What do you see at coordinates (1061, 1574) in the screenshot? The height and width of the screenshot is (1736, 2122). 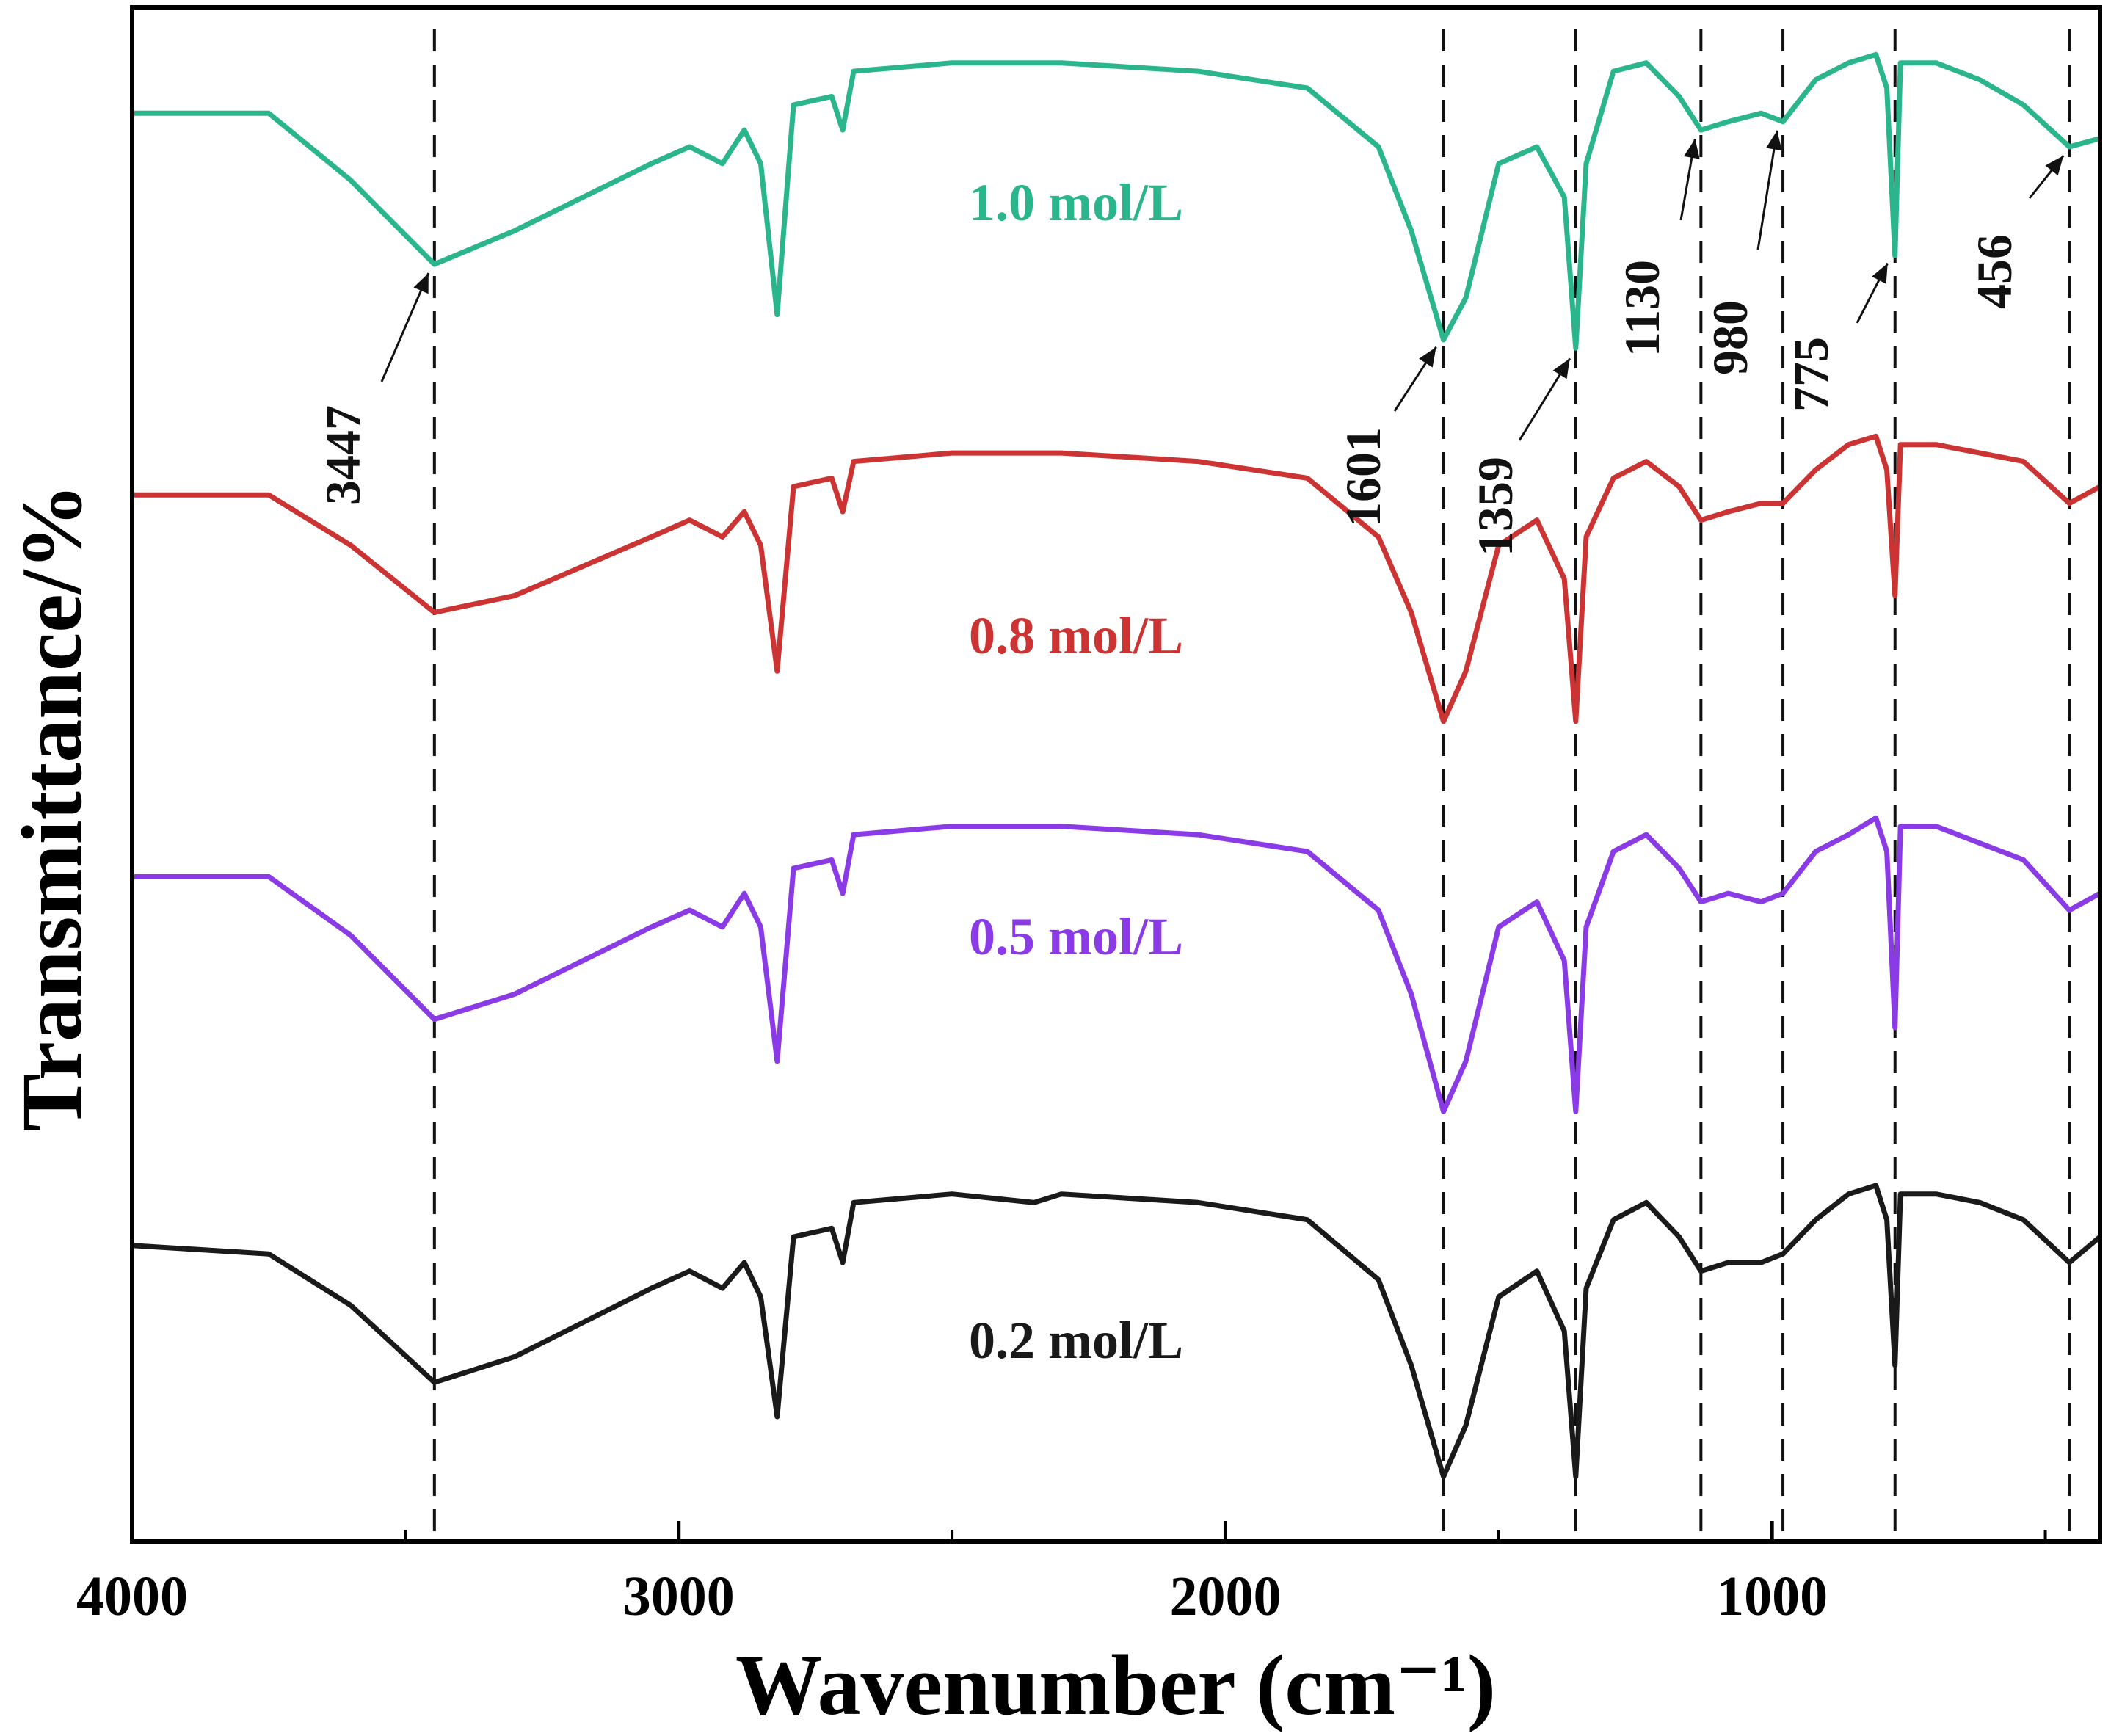 I see `x-axis-ticks: 4000 3000 2000 1000` at bounding box center [1061, 1574].